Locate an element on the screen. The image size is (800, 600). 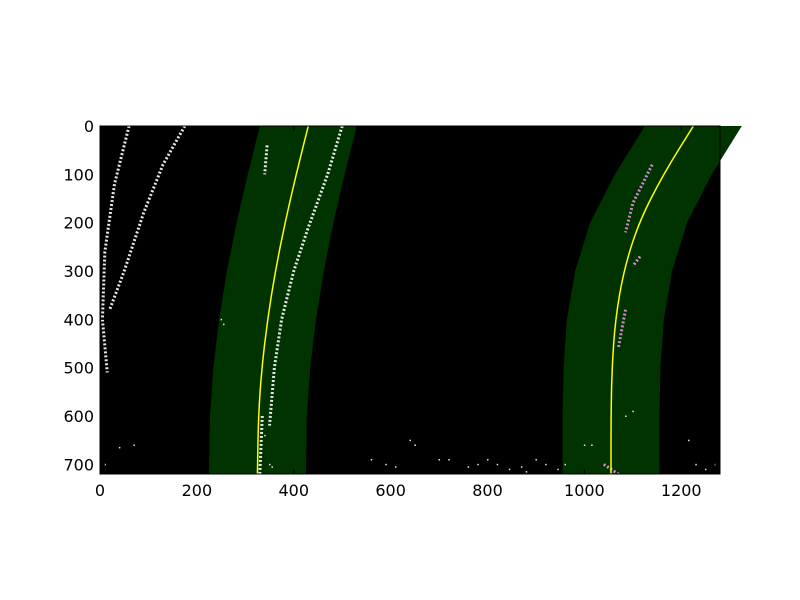
x-tick-label: 200 is located at coordinates (197, 490).